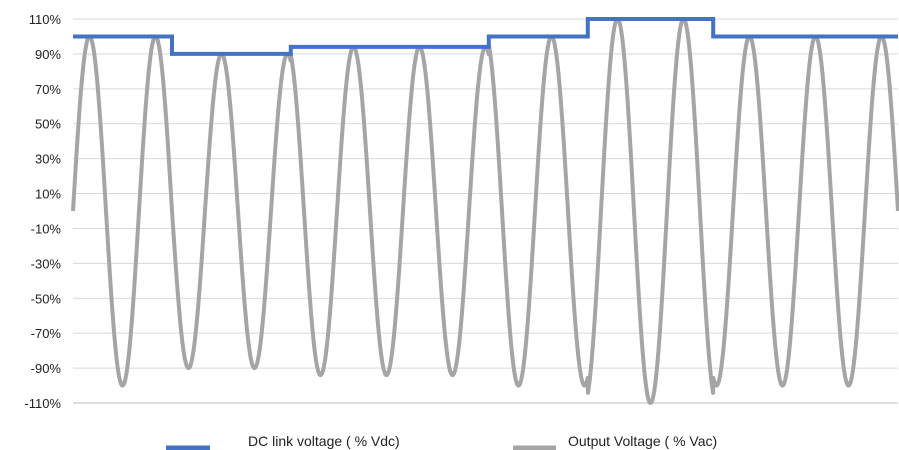 The height and width of the screenshot is (450, 899). What do you see at coordinates (485, 36) in the screenshot?
I see `series-dc-link-line` at bounding box center [485, 36].